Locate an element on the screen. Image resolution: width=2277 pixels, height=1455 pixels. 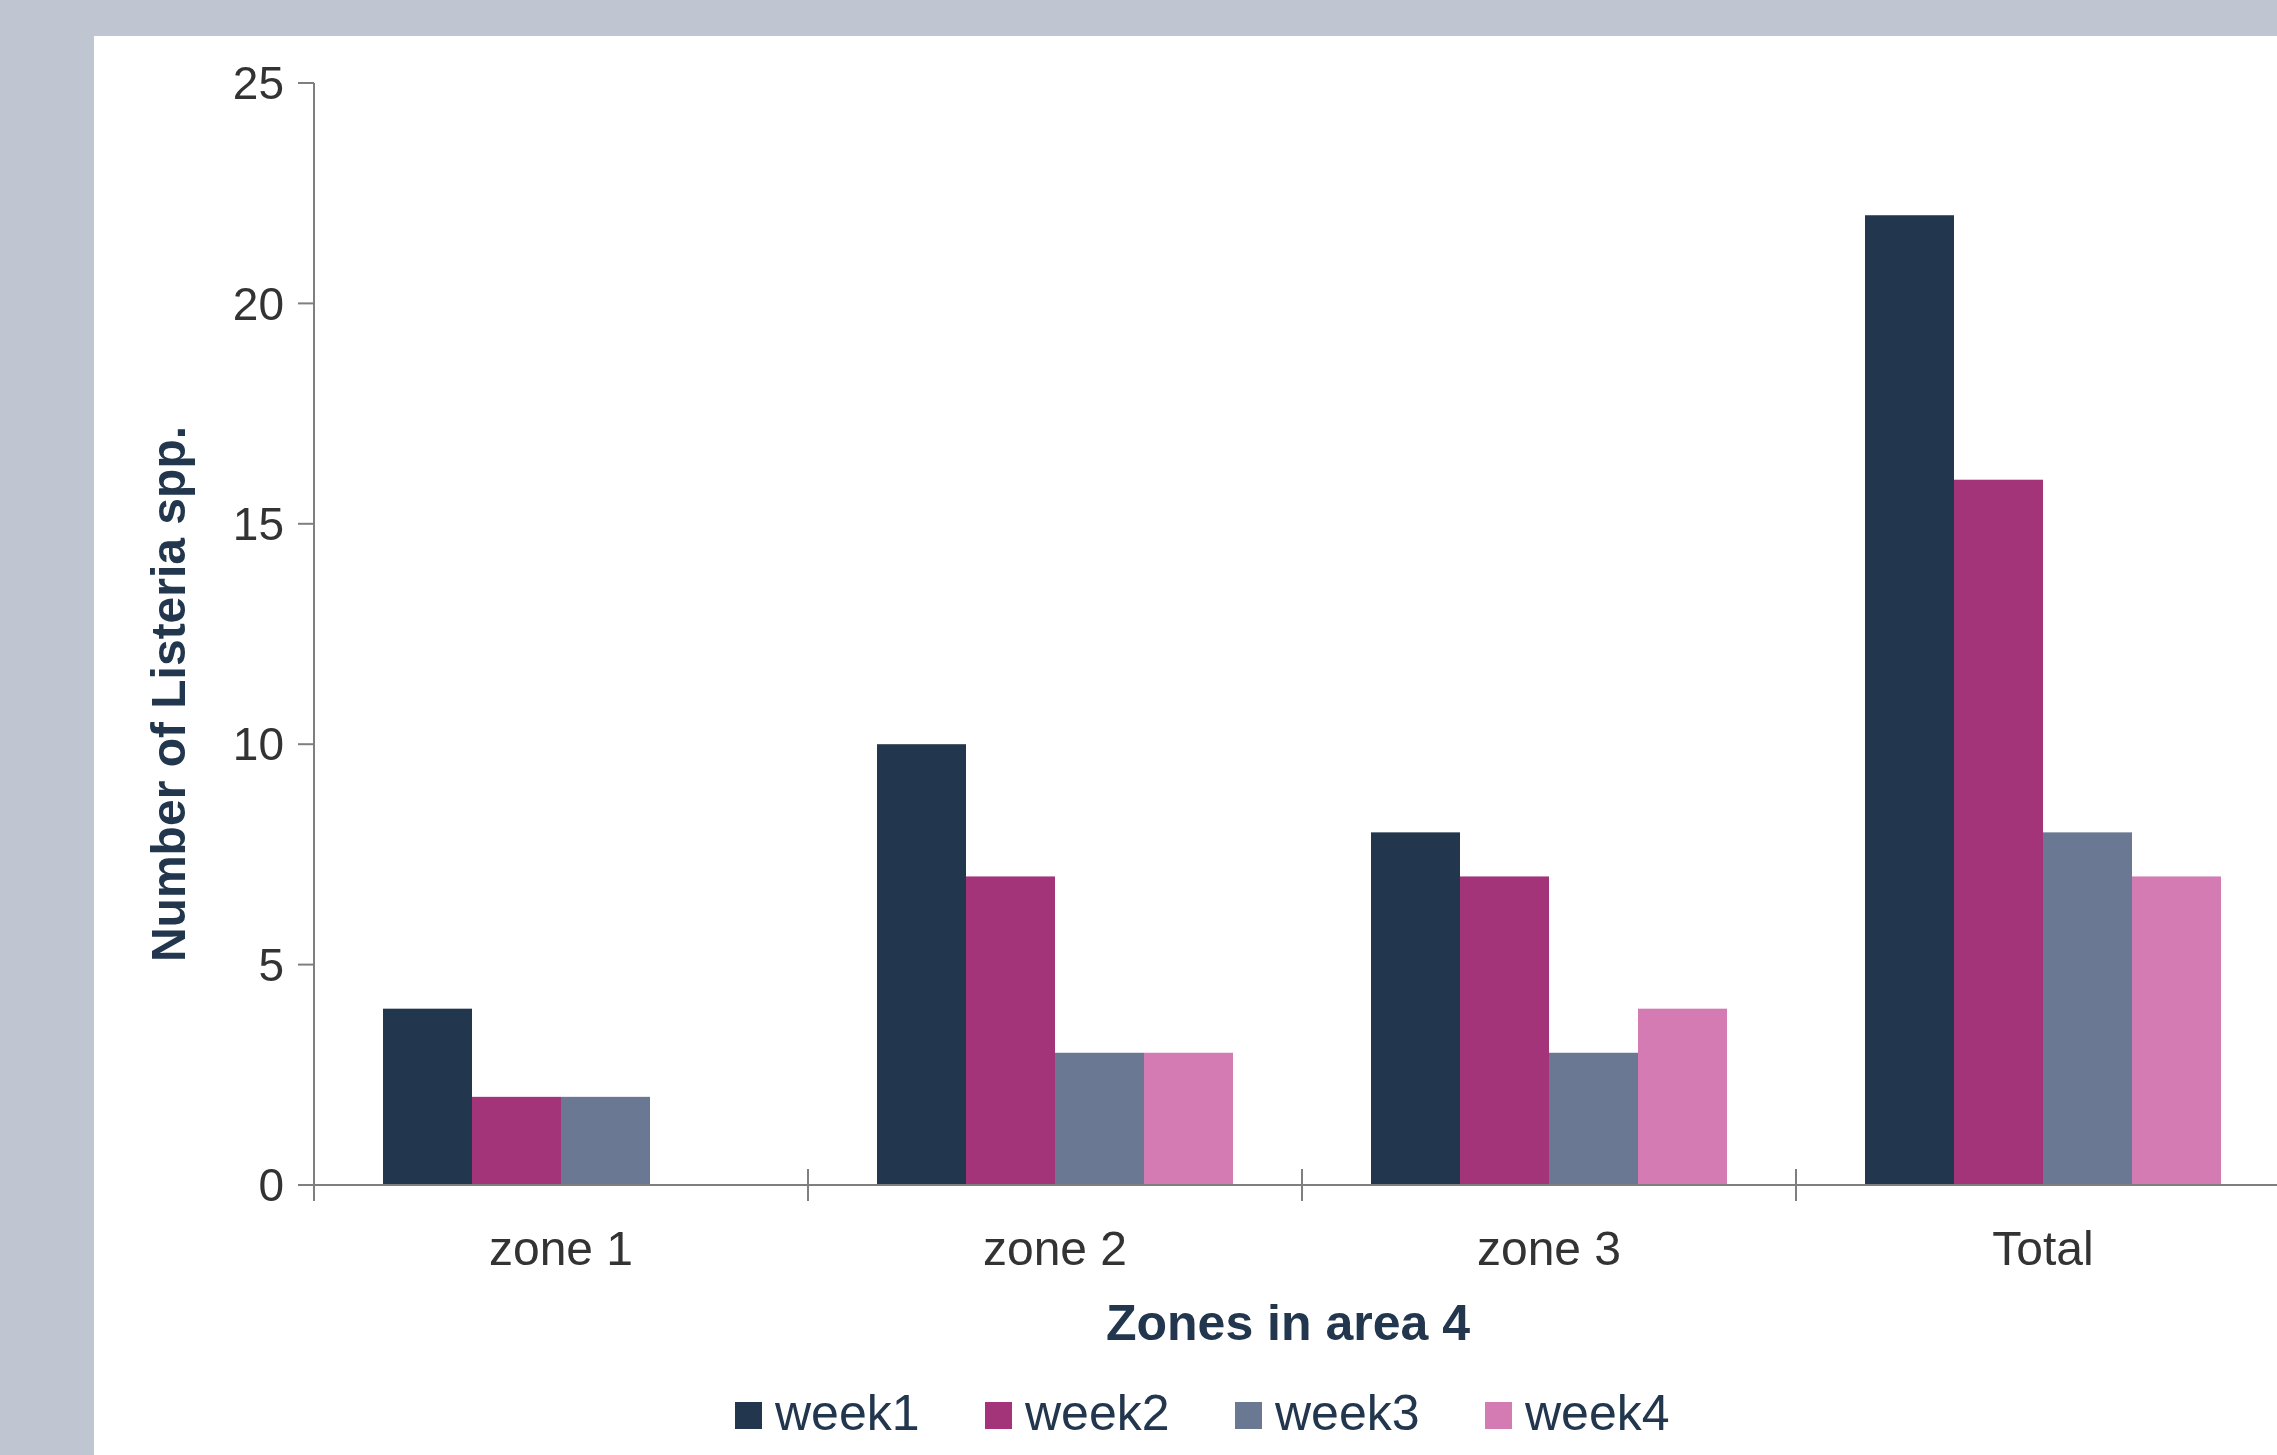
y-axis-title: Number of Listeria spp. is located at coordinates (168, 694).